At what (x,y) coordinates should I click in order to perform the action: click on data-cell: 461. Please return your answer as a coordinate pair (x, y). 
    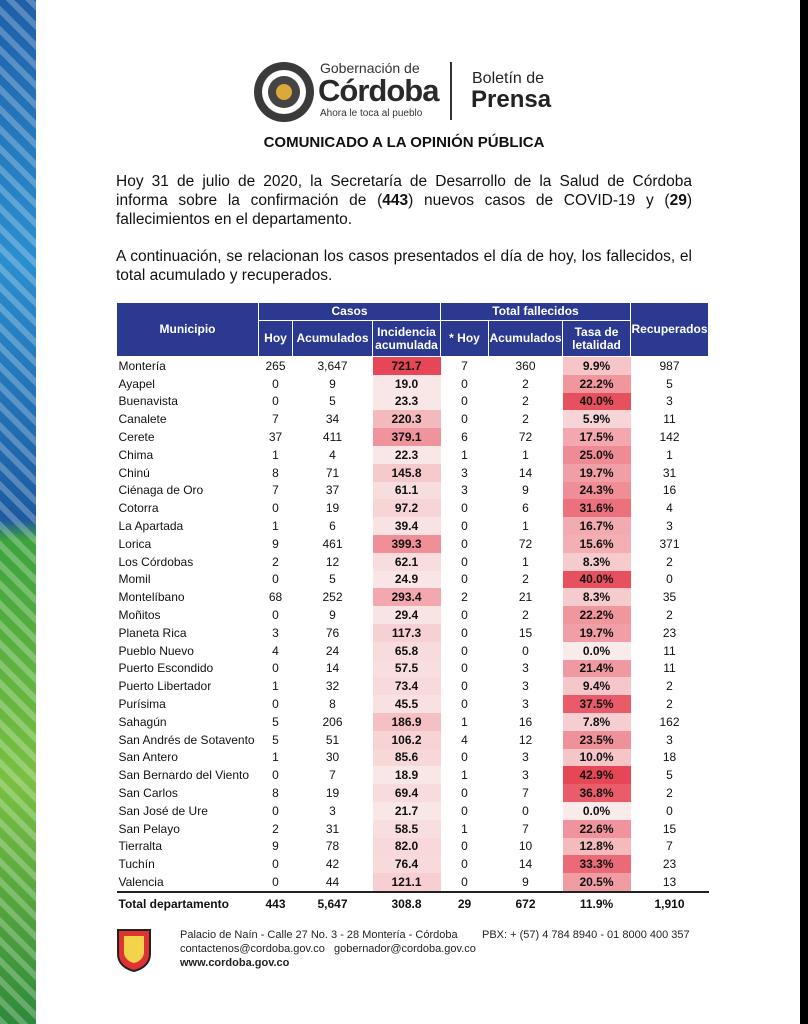
    Looking at the image, I should click on (332, 543).